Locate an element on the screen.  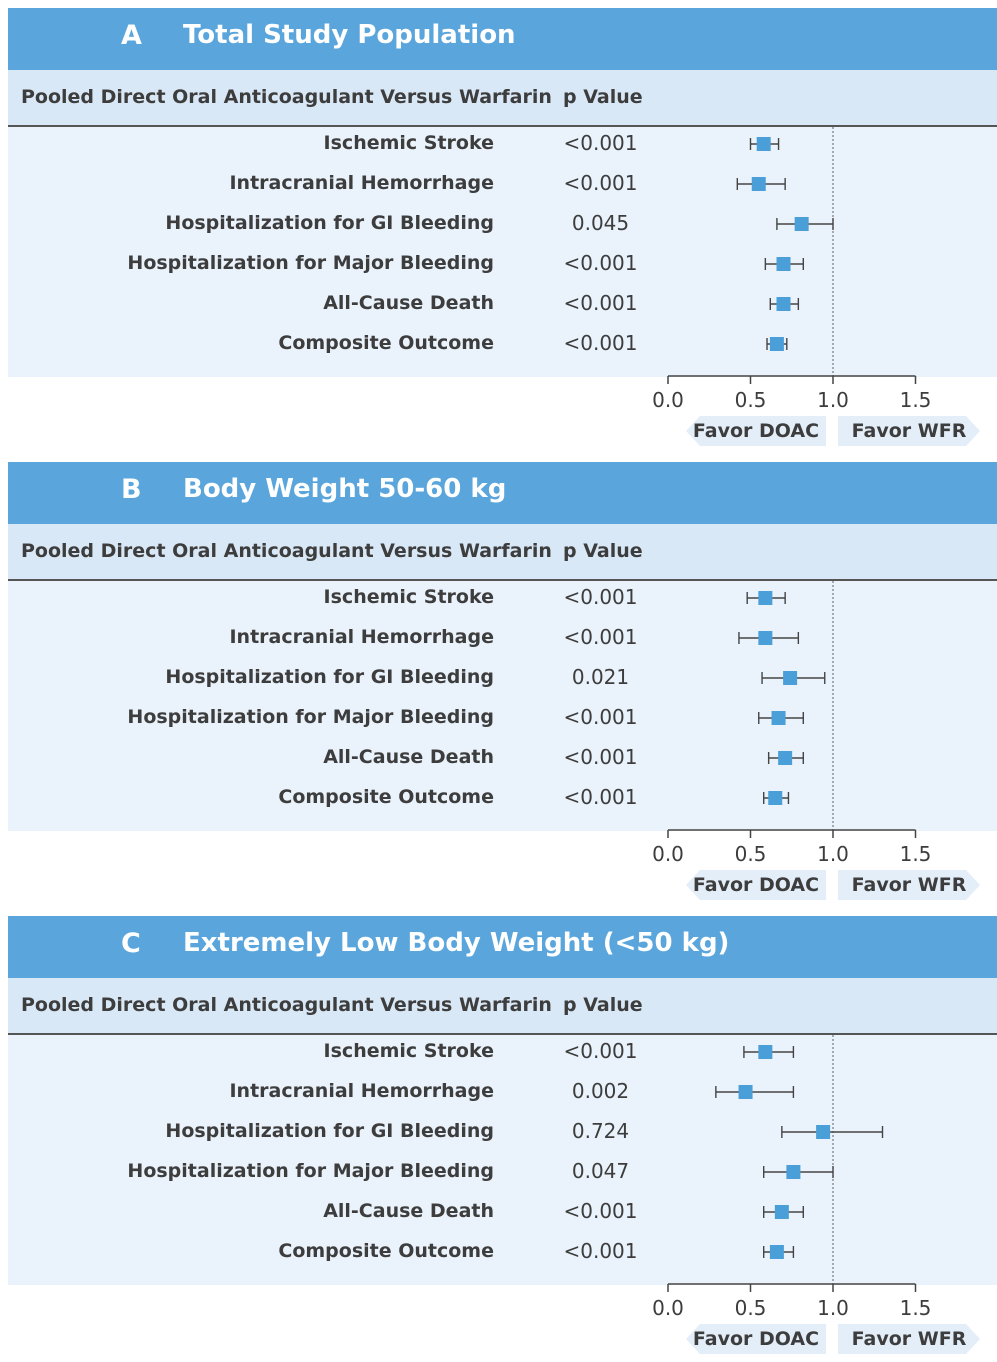
panel-header: A Total Study Population is located at coordinates (502, 39).